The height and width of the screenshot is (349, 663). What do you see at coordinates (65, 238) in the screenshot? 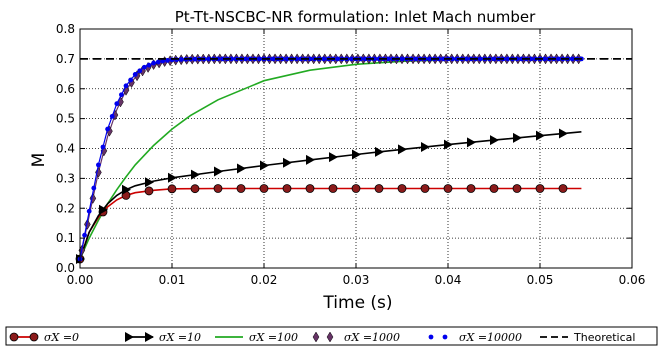
I see `y-tick-label: 0.1` at bounding box center [65, 238].